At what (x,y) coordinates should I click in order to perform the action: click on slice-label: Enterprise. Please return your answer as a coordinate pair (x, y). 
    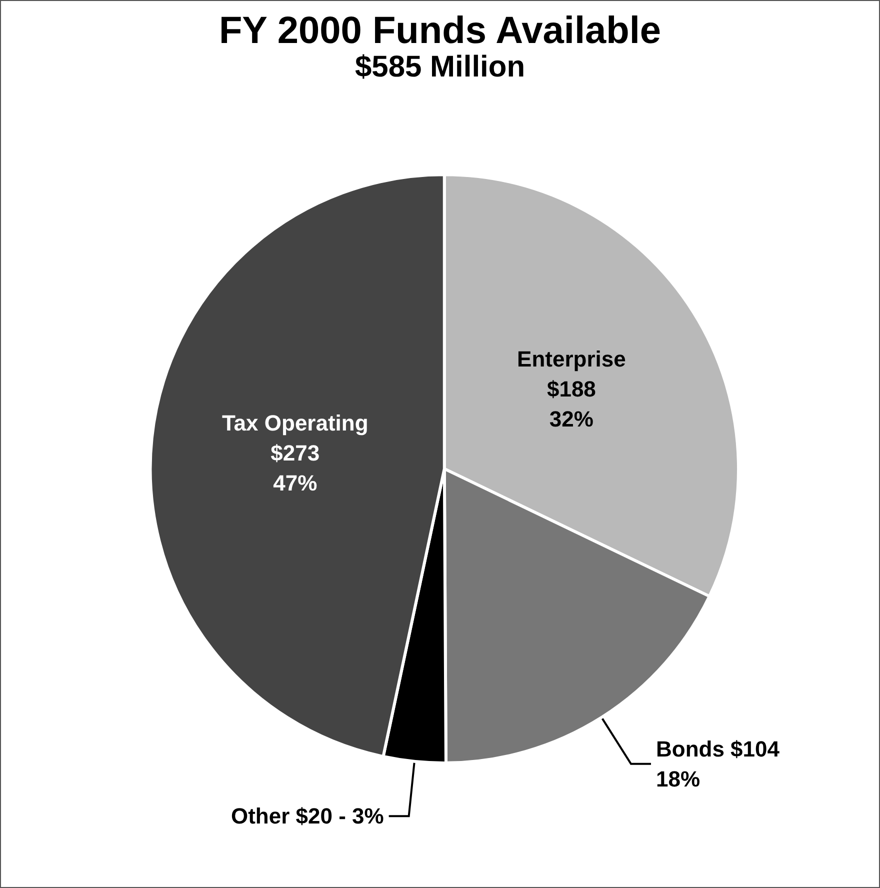
    Looking at the image, I should click on (571, 359).